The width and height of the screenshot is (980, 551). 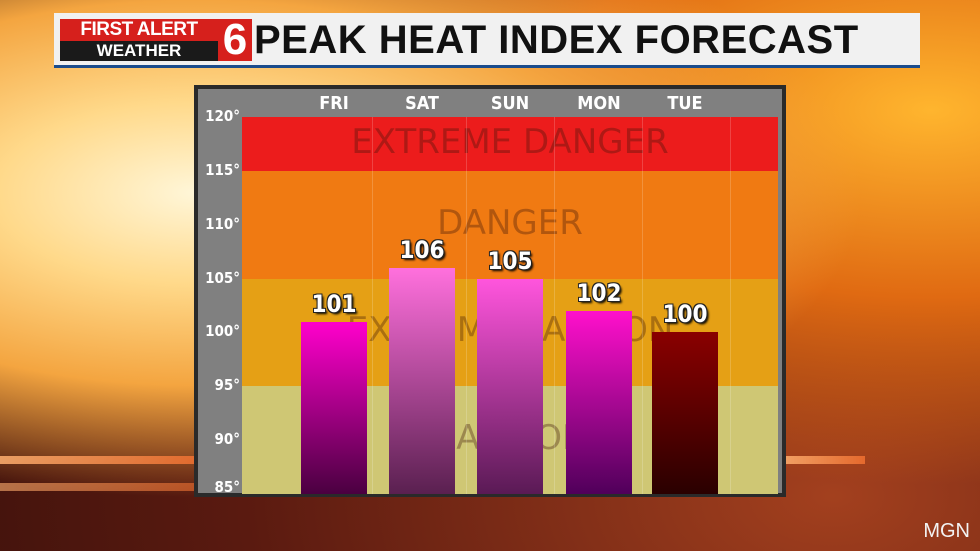 What do you see at coordinates (139, 51) in the screenshot?
I see `logo-weather: WEATHER` at bounding box center [139, 51].